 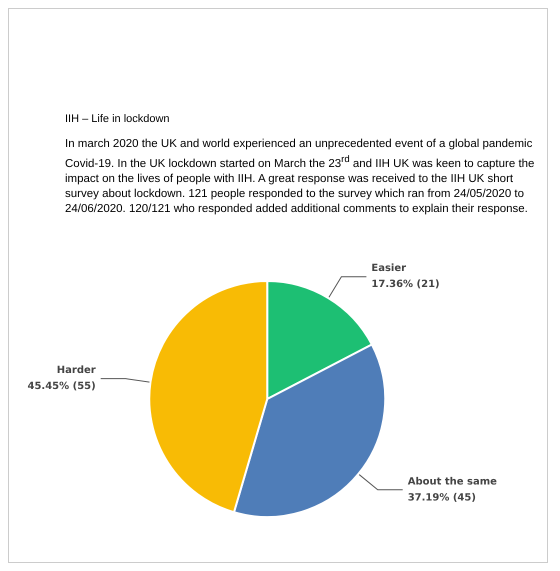 What do you see at coordinates (442, 498) in the screenshot?
I see `data-label: 37.19% (45)` at bounding box center [442, 498].